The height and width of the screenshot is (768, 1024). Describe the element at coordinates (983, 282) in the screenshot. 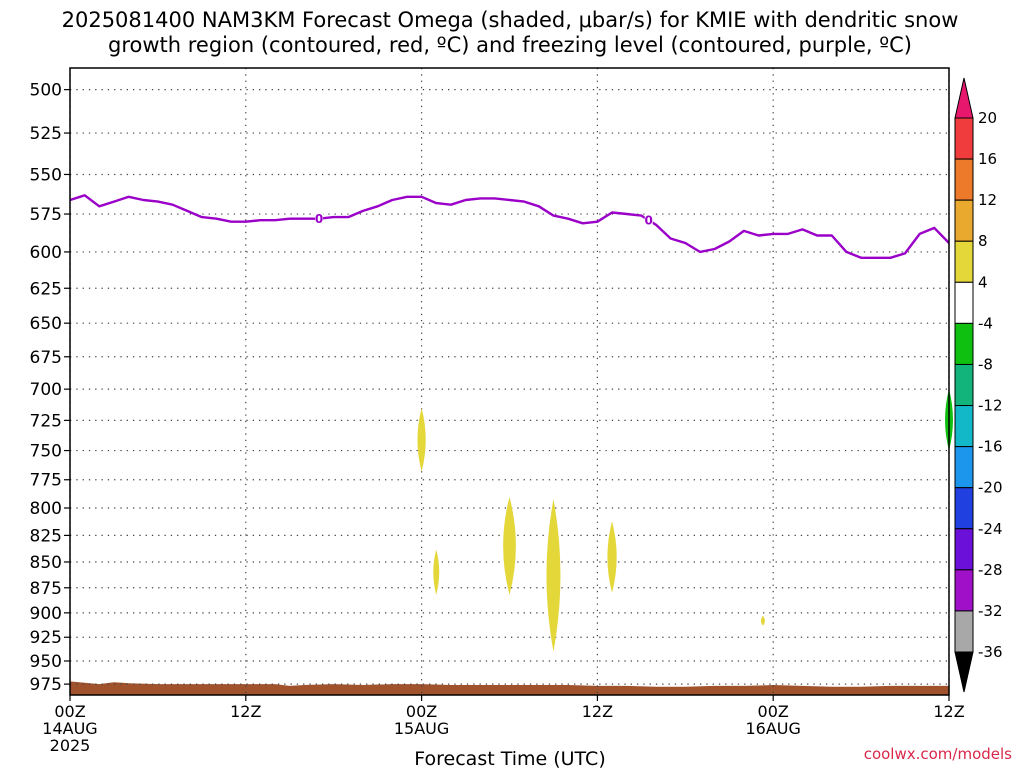

I see `colorbar-label: 4` at that location.